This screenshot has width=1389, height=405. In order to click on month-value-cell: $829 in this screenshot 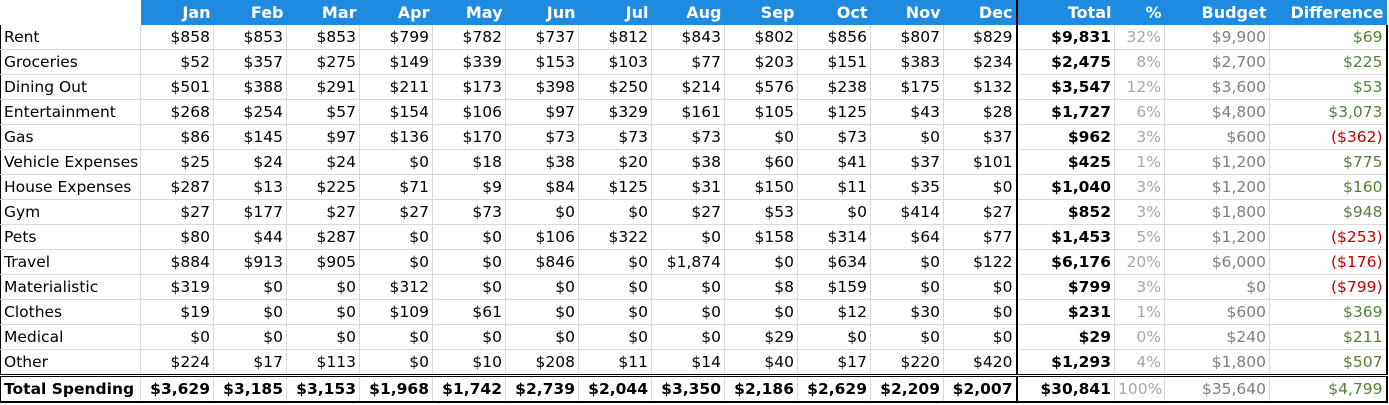, I will do `click(980, 37)`.